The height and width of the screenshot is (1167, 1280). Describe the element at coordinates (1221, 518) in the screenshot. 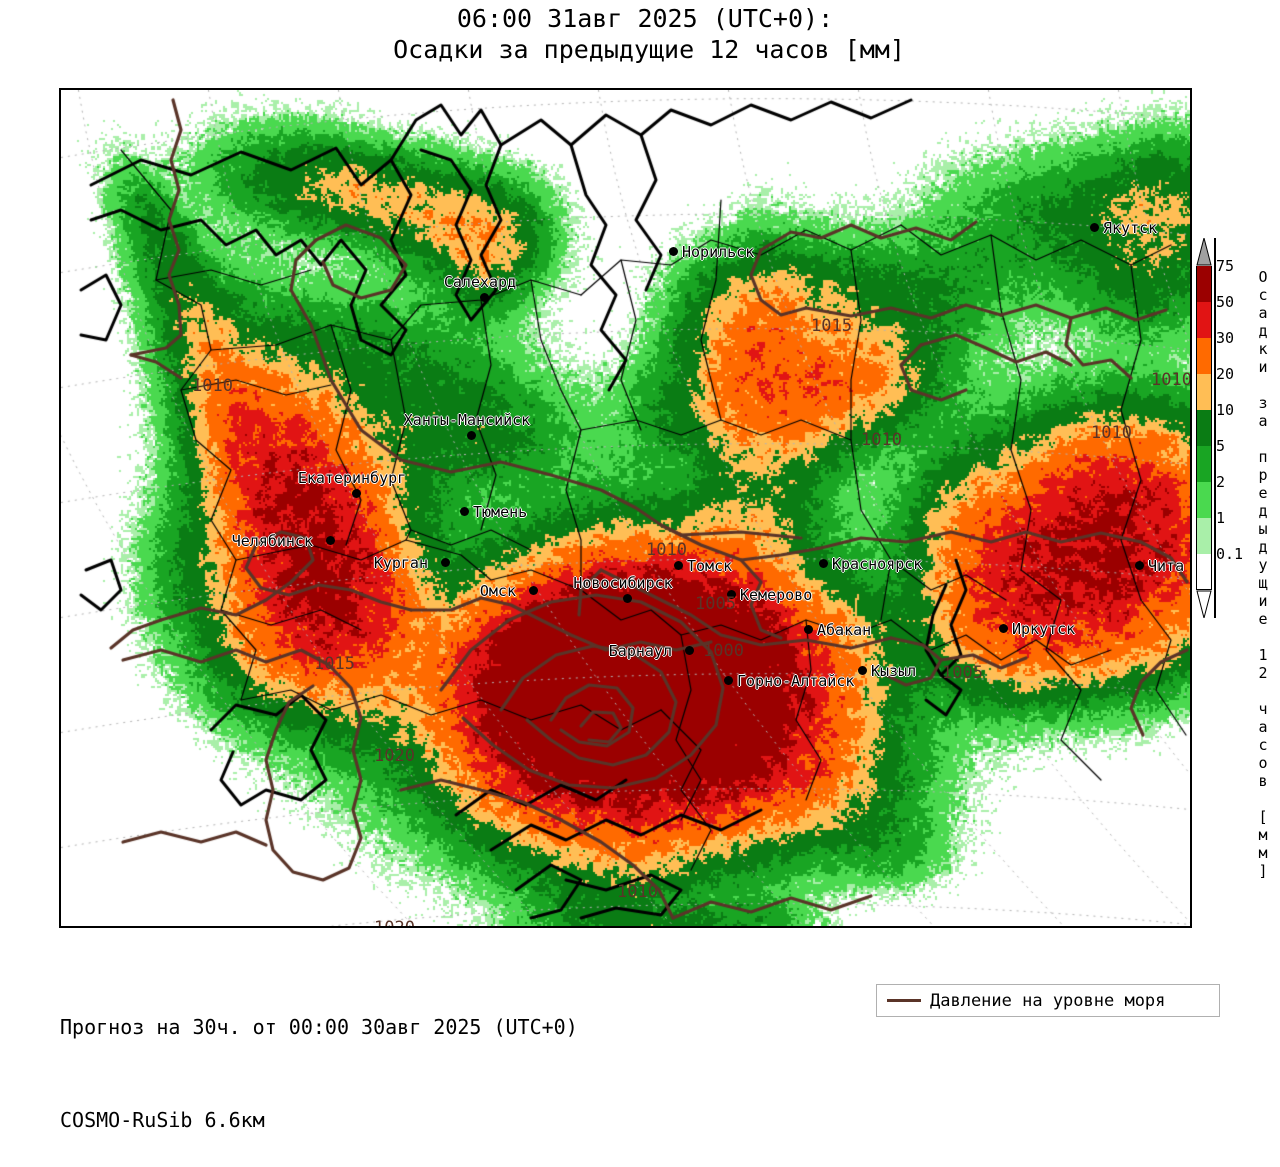

I see `colorbar-tick-1: 1` at that location.